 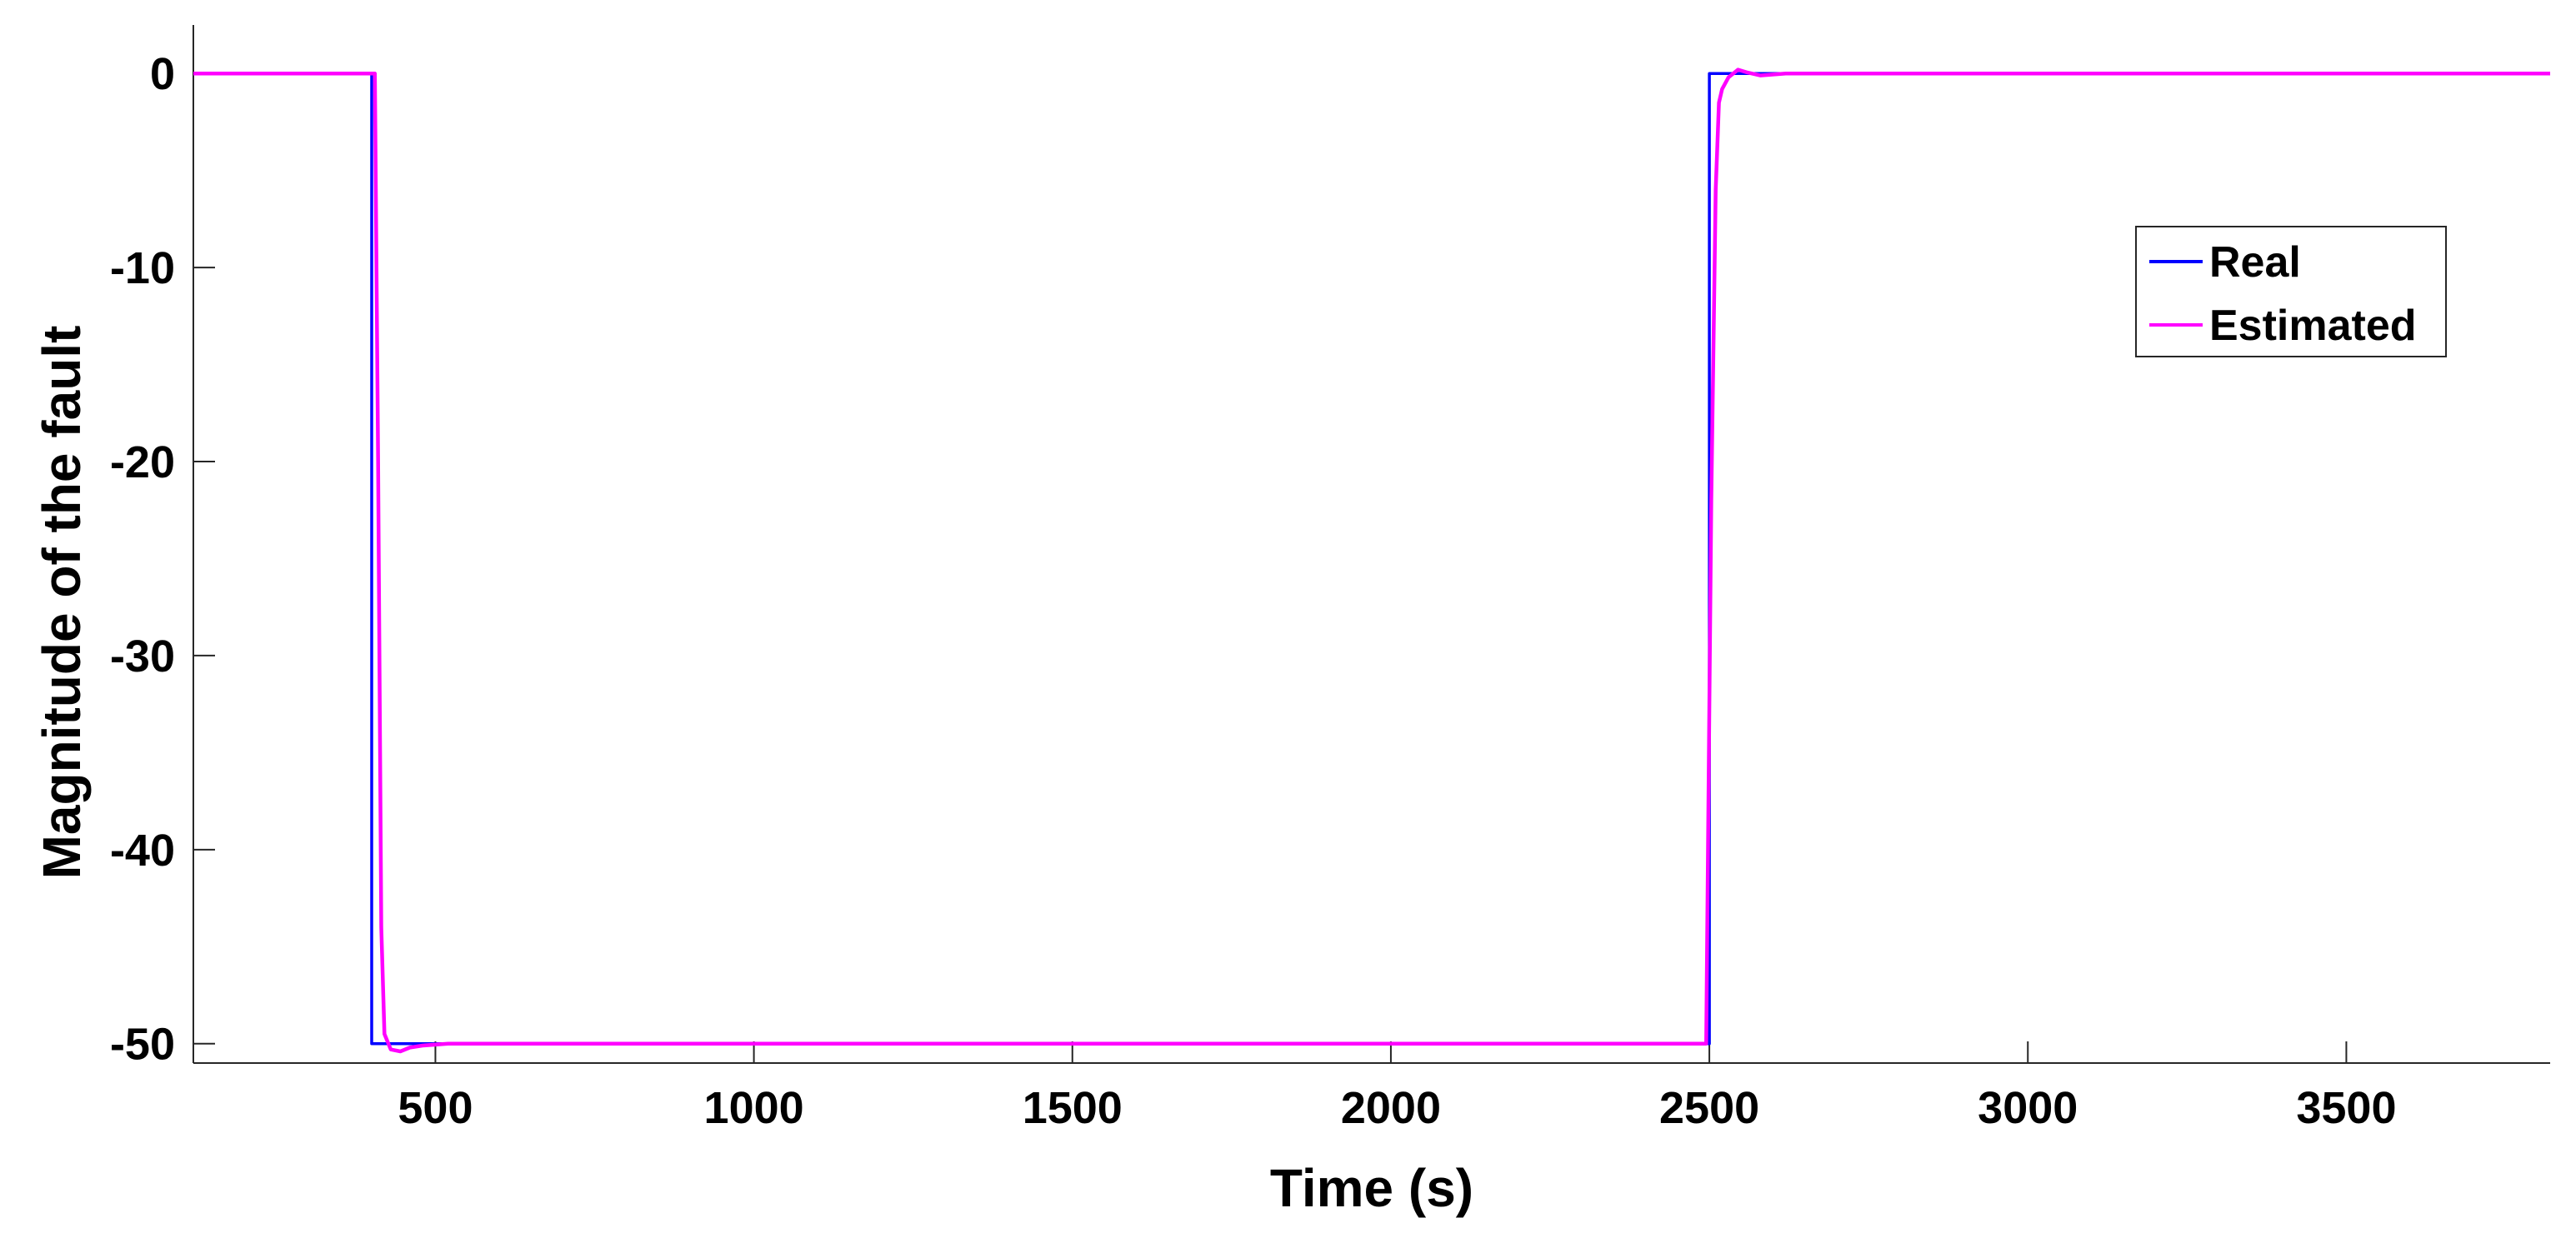 I want to click on y-tick-label: 0, so click(x=162, y=74).